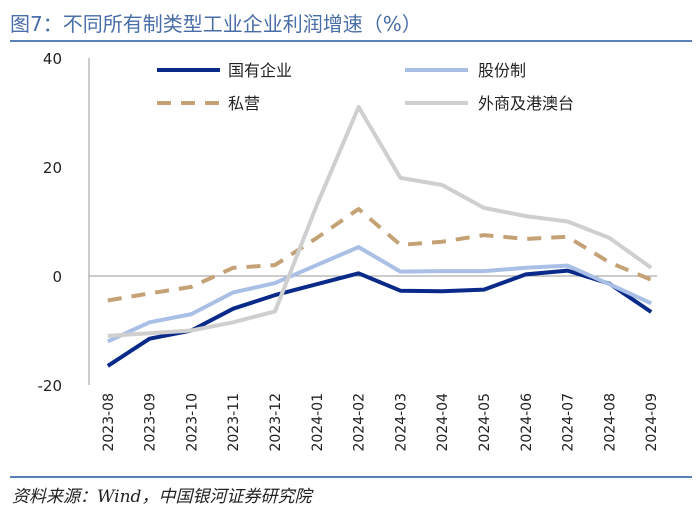 The height and width of the screenshot is (516, 700). I want to click on title-divider, so click(351, 41).